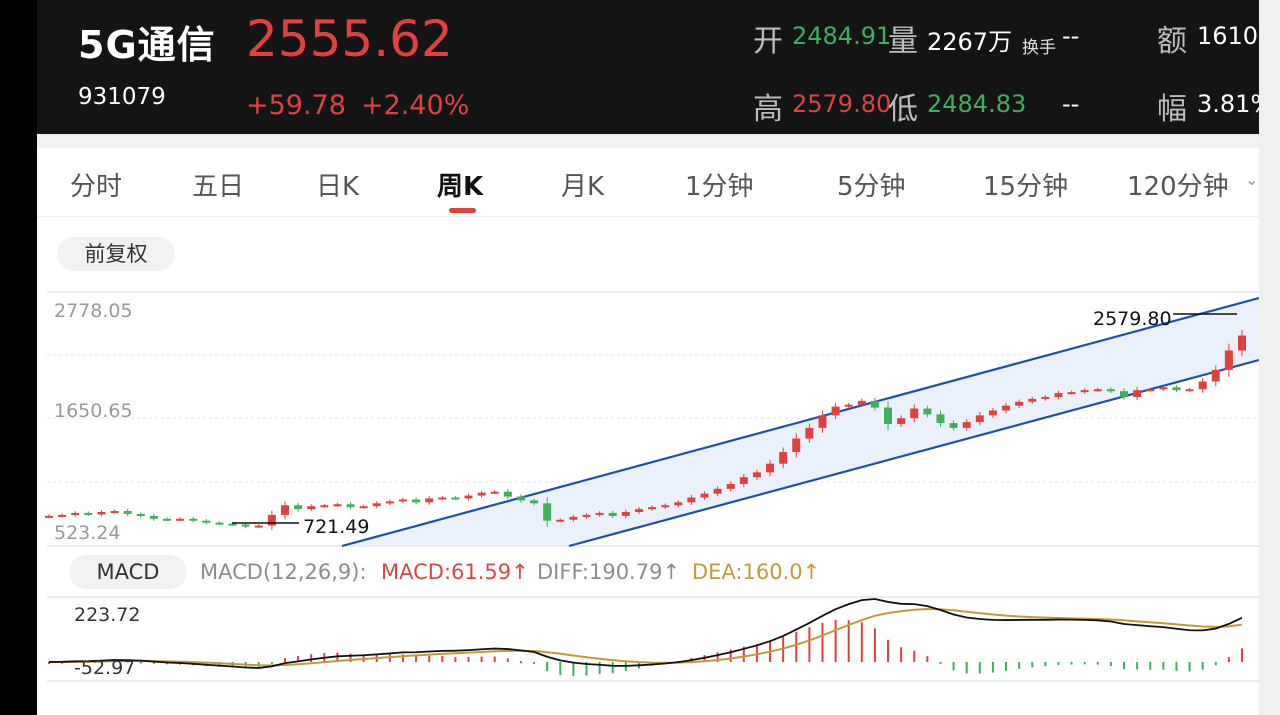 This screenshot has height=715, width=1280. I want to click on chevron-down-icon: ⌄, so click(1252, 179).